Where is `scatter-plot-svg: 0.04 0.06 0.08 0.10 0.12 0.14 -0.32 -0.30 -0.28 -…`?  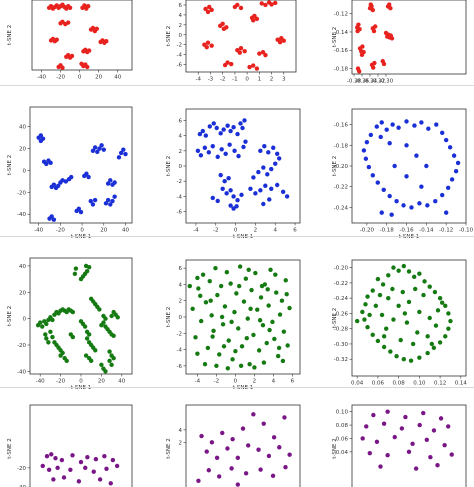 scatter-plot-svg: 0.04 0.06 0.08 0.10 0.12 0.14 -0.32 -0.30 -0.28 -… is located at coordinates (399, 323).